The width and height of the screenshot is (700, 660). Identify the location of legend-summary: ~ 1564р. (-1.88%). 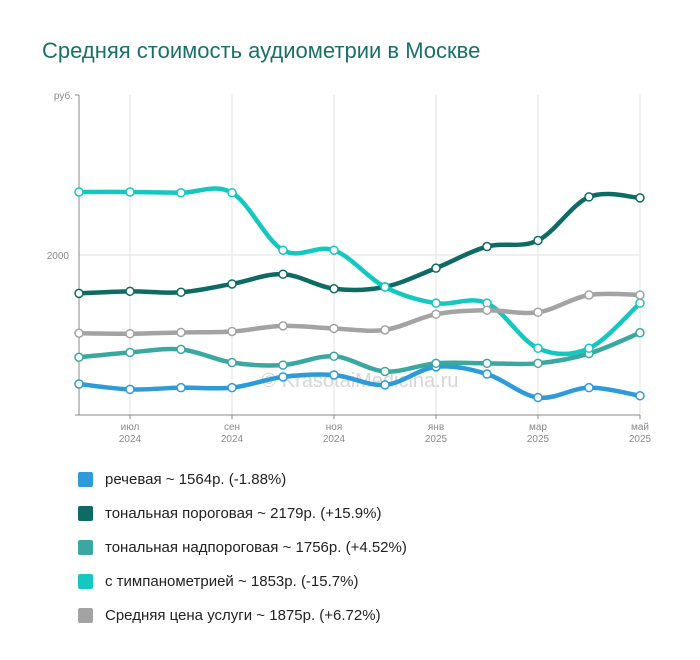
(224, 479).